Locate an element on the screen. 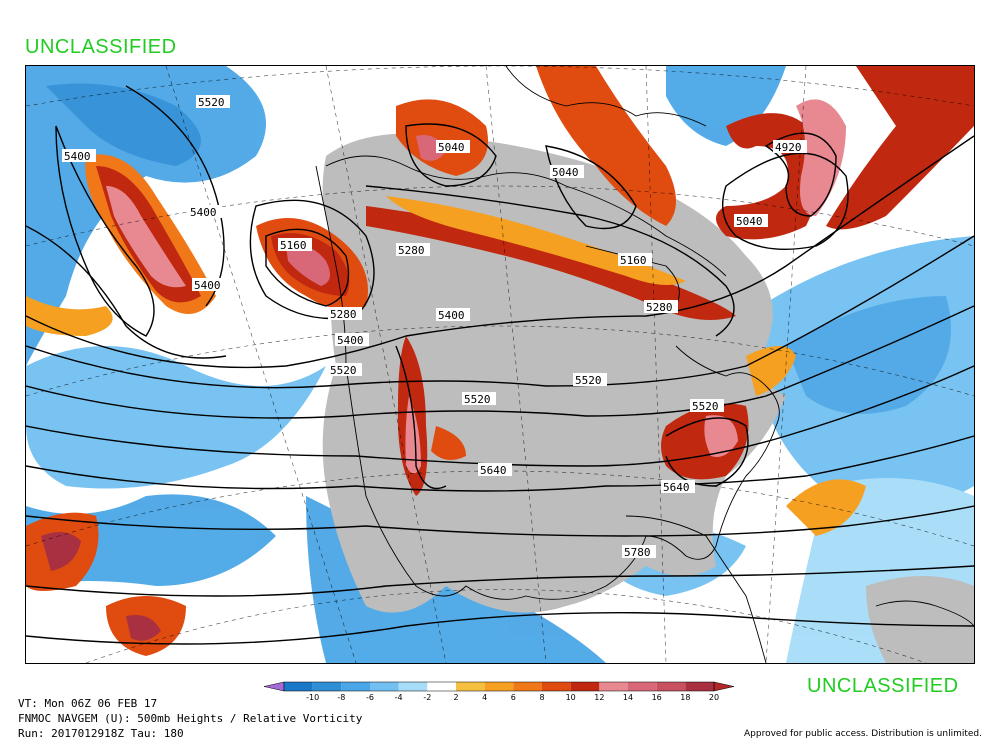  valid-time-text: VT: Mon 06Z 06 FEB 17 is located at coordinates (88, 703).